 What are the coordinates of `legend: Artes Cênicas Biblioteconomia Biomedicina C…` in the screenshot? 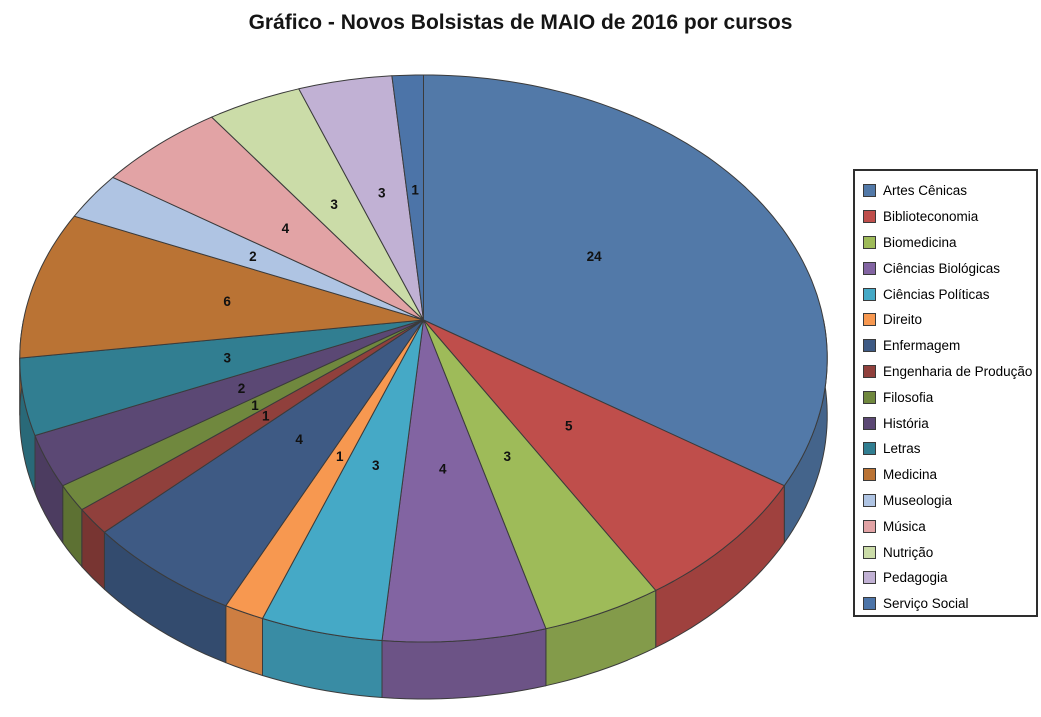 It's located at (945, 393).